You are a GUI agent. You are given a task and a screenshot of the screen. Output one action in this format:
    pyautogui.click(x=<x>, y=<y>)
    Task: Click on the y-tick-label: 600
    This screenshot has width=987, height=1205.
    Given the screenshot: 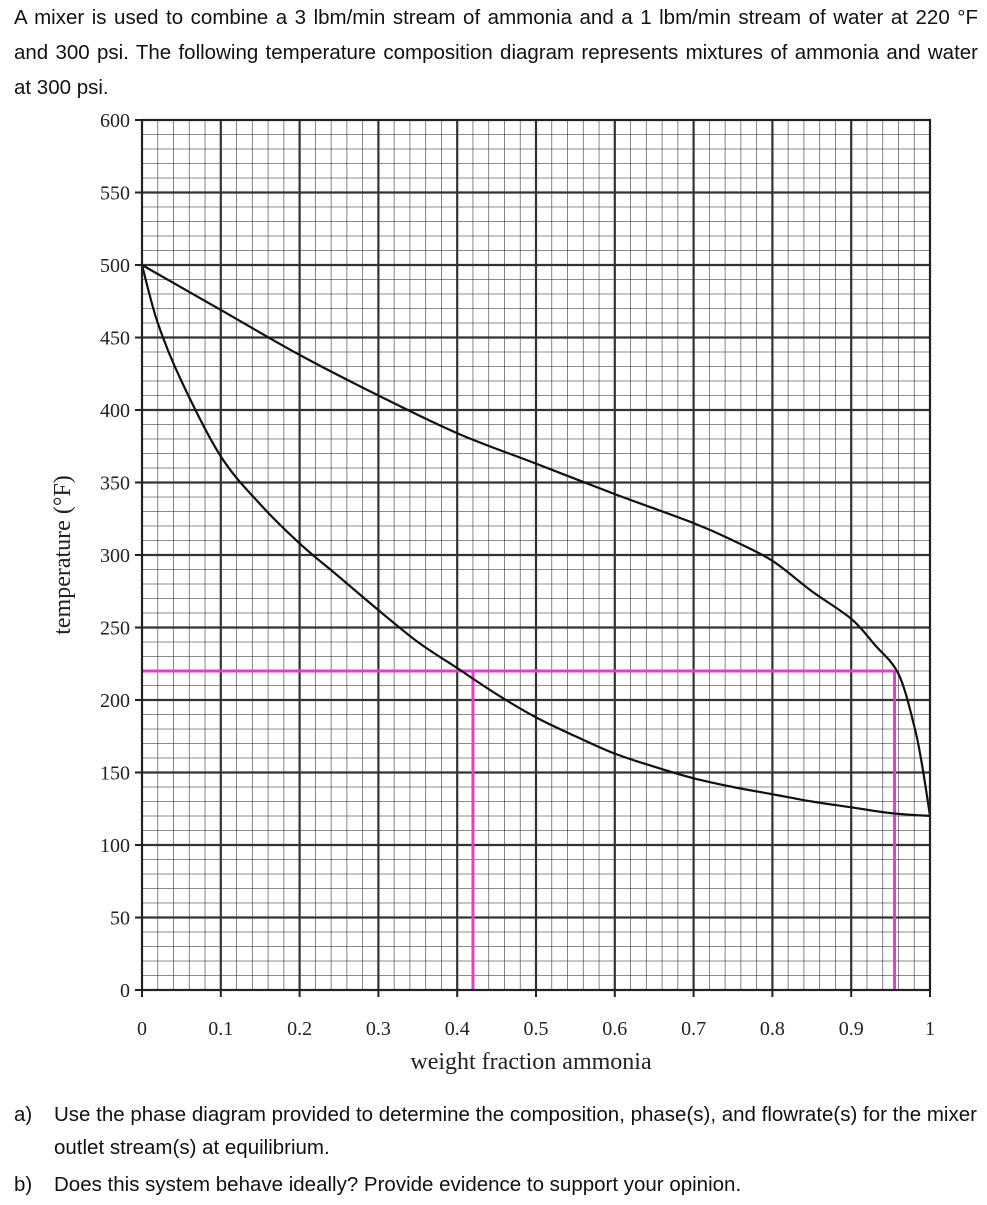 What is the action you would take?
    pyautogui.click(x=115, y=121)
    